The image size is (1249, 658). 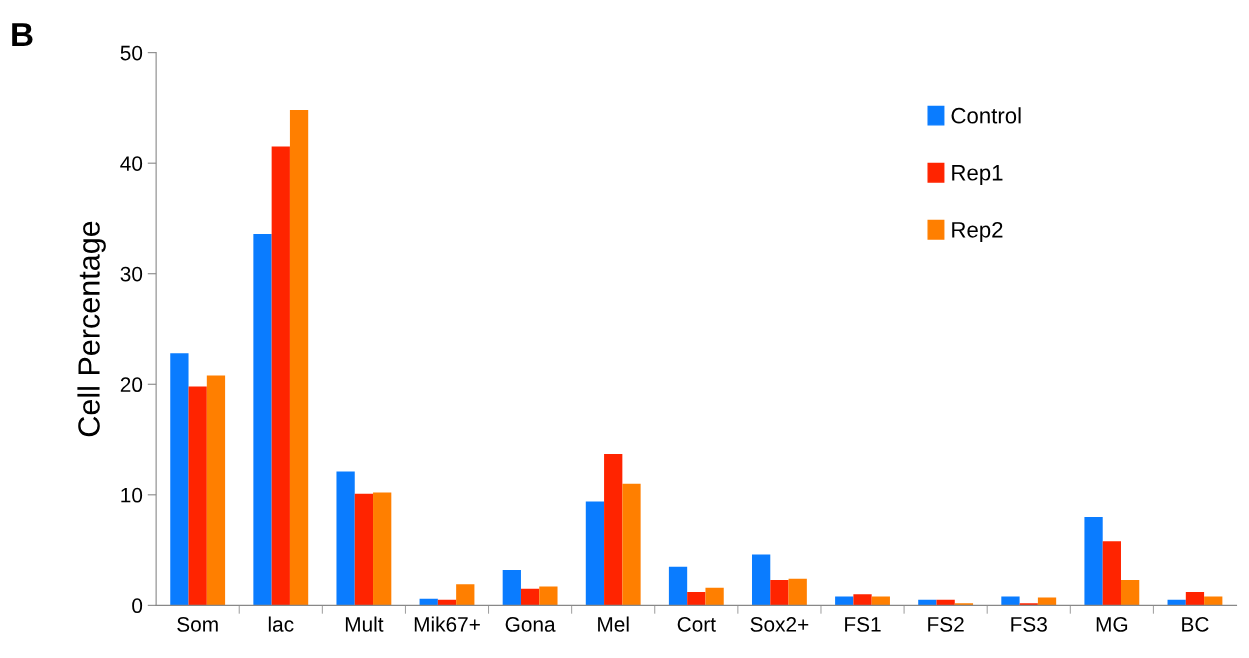 What do you see at coordinates (1112, 624) in the screenshot?
I see `x-tick-label: MG` at bounding box center [1112, 624].